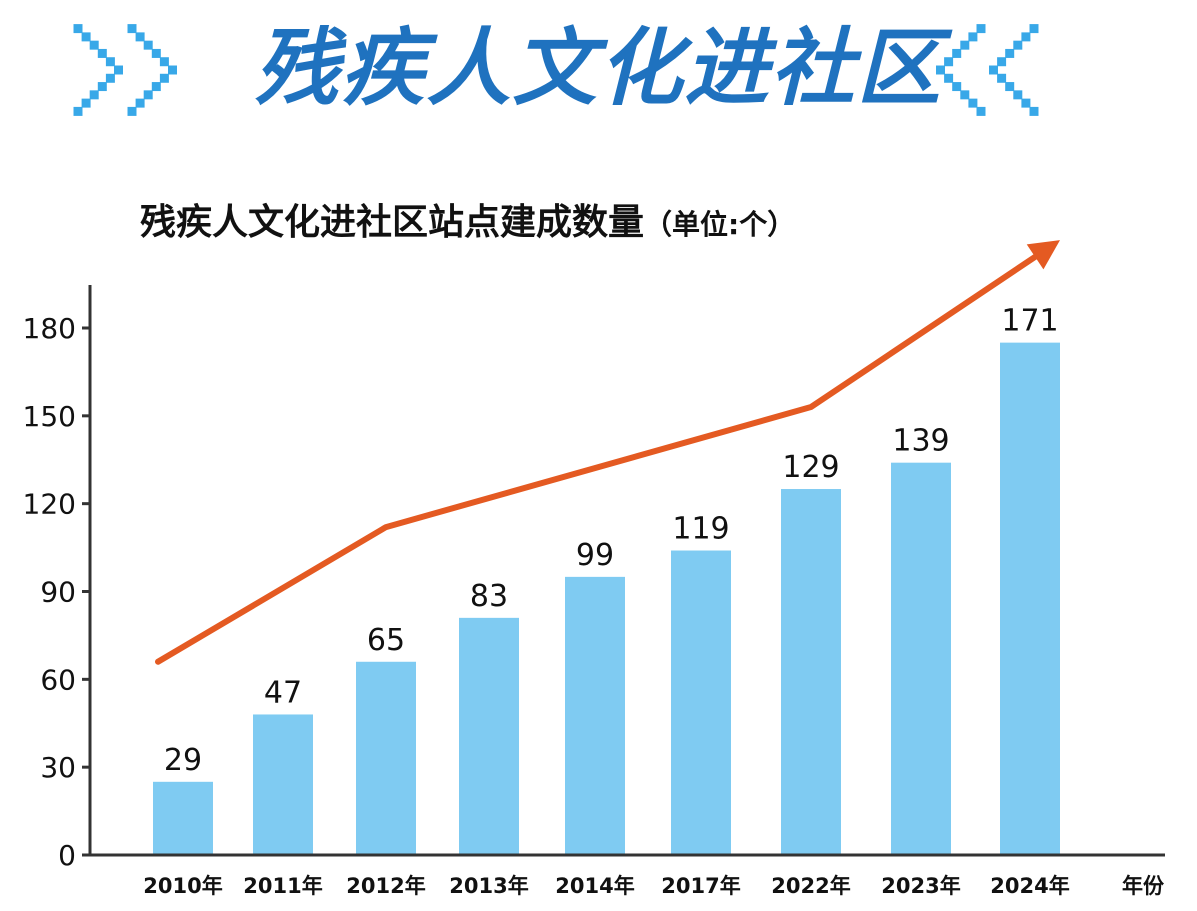 The width and height of the screenshot is (1197, 911). Describe the element at coordinates (1043, 255) in the screenshot. I see `trend-arrow-head` at that location.